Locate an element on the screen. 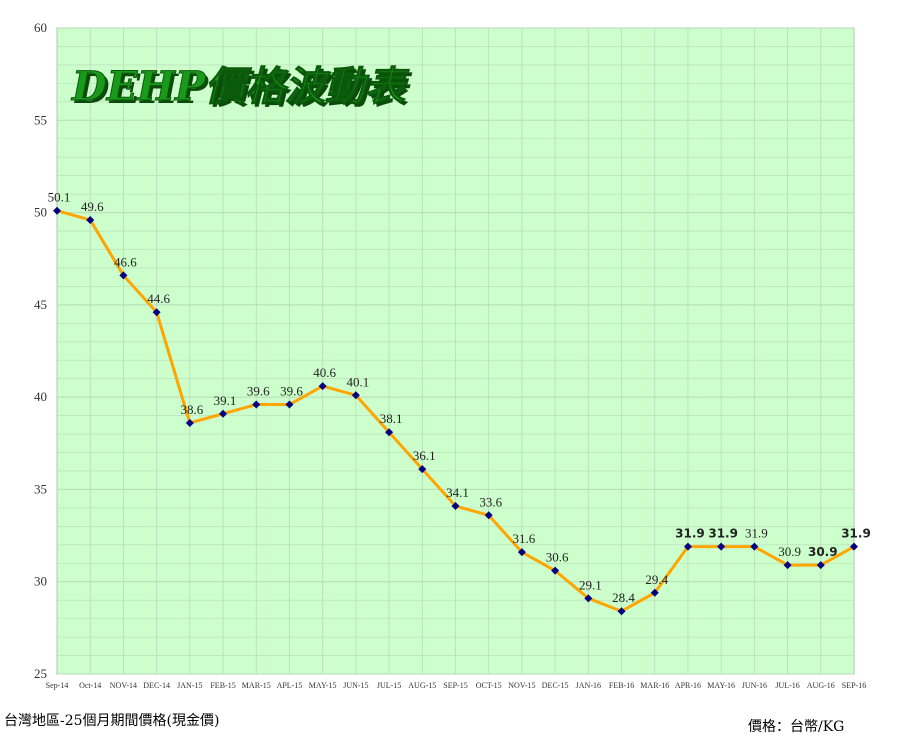 The height and width of the screenshot is (752, 900). data-label: 29.4 is located at coordinates (656, 579).